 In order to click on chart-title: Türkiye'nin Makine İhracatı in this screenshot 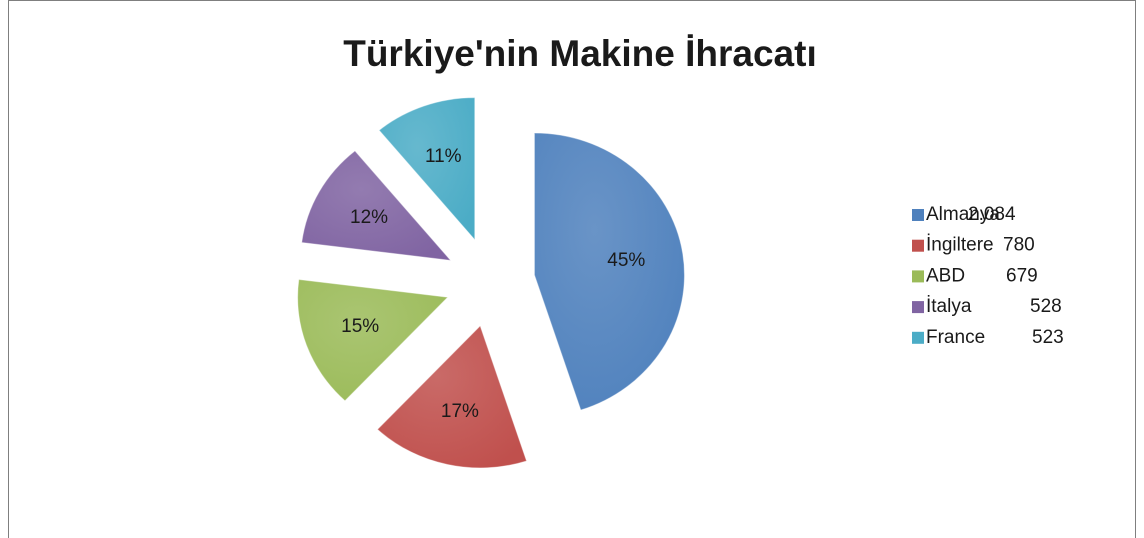, I will do `click(580, 53)`.